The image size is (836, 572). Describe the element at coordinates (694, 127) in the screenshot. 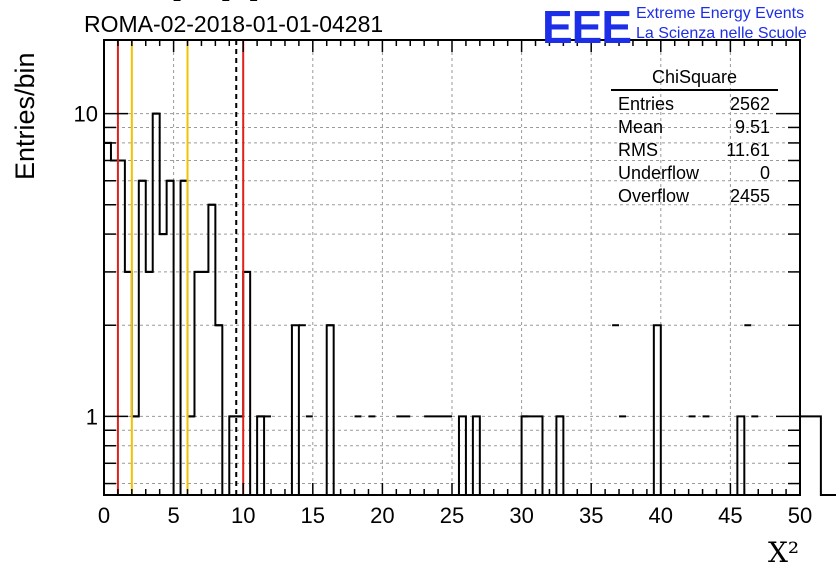

I see `stats-row-mean: Mean 9.51` at that location.